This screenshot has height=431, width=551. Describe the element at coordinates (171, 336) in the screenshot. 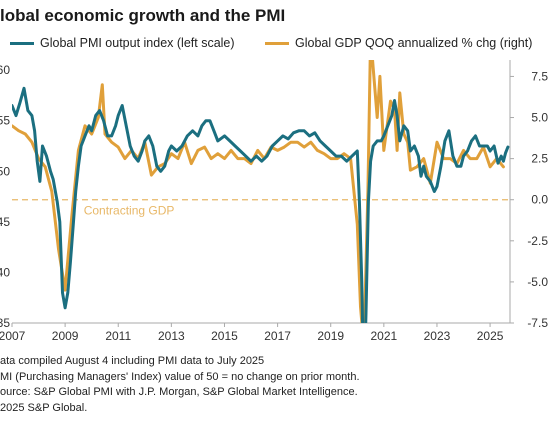

I see `x-tick-label: 2013` at that location.